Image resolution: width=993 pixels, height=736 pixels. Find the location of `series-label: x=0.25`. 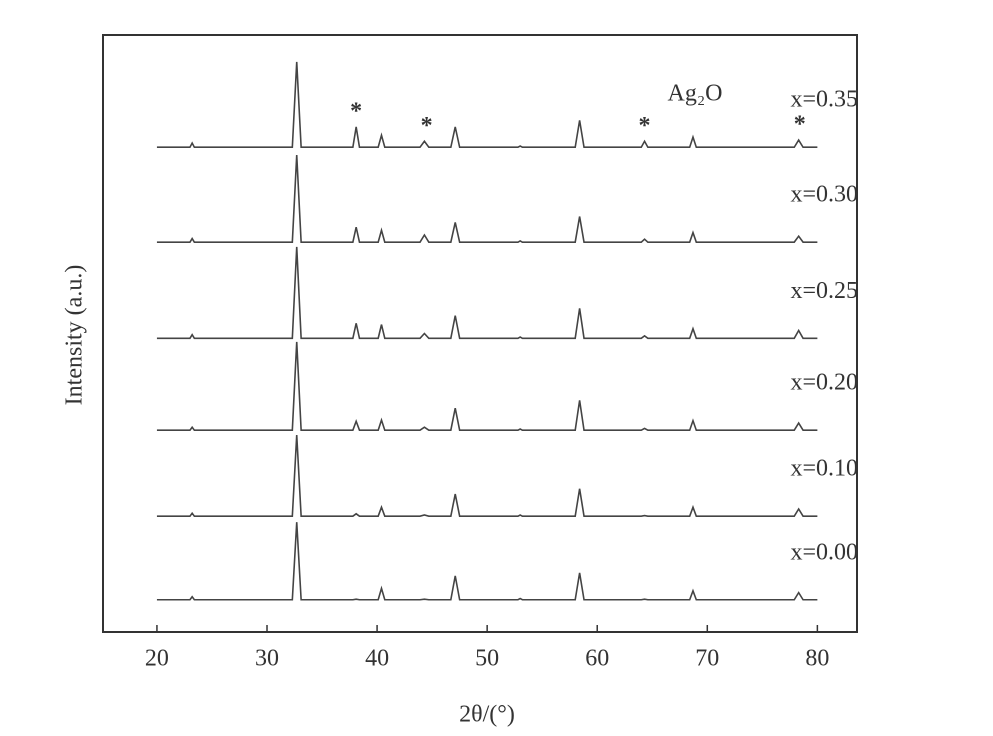

series-label: x=0.25 is located at coordinates (824, 291).